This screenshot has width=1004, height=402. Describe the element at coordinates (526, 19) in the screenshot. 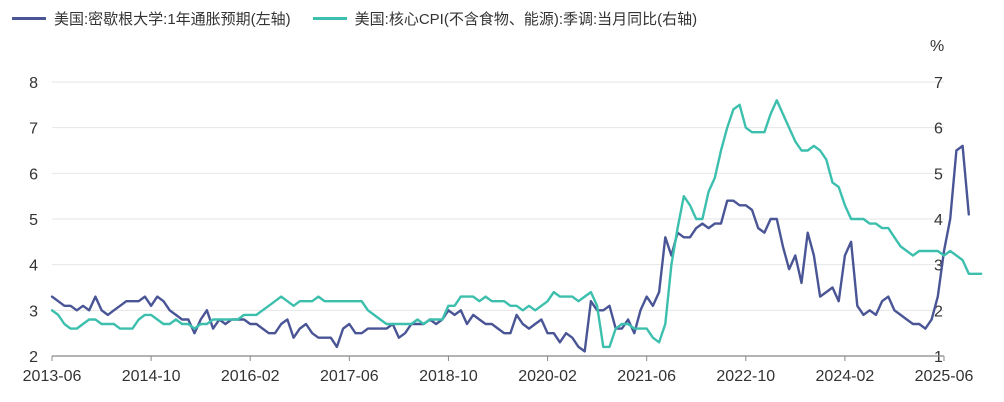

I see `legend-label-series2: 美国:核心CPI(不含食物、能源):季调:当月同比(右轴)` at that location.